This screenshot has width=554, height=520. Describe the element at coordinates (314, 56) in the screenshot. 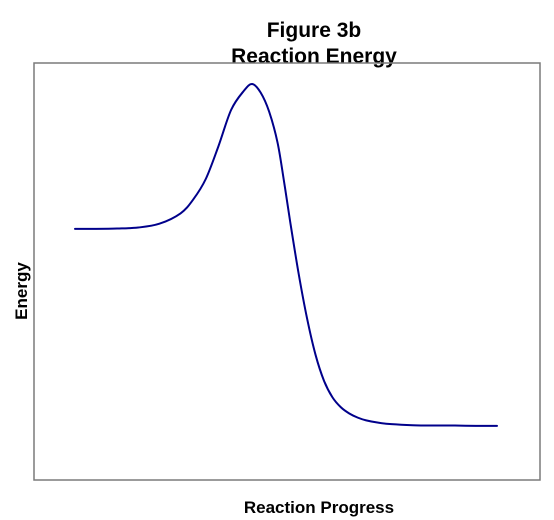

I see `chart-subtitle: Reaction Energy` at that location.